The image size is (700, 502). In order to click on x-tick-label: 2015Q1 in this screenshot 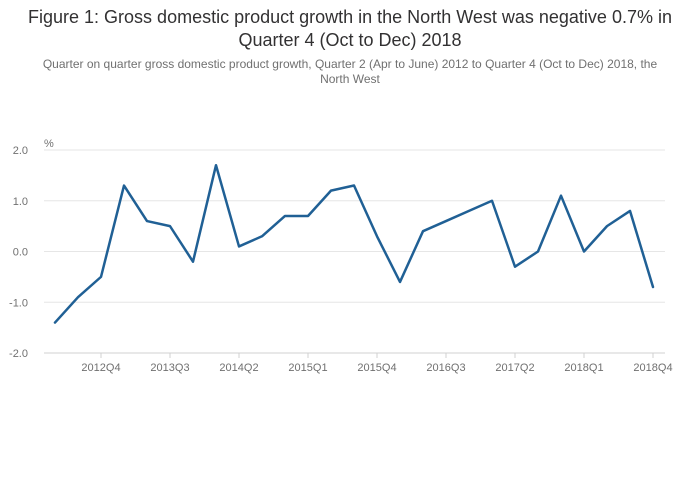, I will do `click(307, 368)`.